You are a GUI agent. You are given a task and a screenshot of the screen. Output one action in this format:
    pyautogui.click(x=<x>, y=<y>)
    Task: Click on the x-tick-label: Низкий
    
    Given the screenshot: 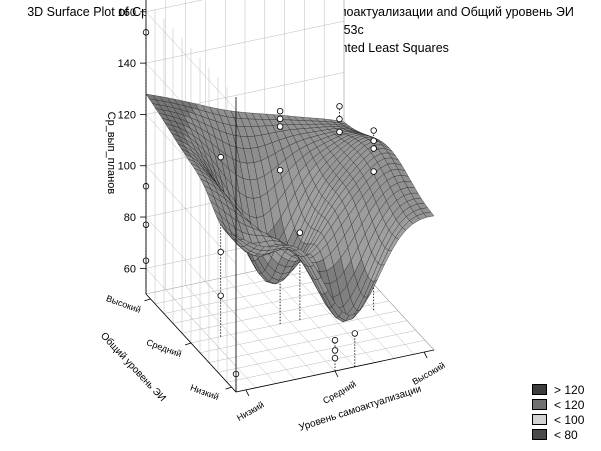 What is the action you would take?
    pyautogui.click(x=250, y=411)
    